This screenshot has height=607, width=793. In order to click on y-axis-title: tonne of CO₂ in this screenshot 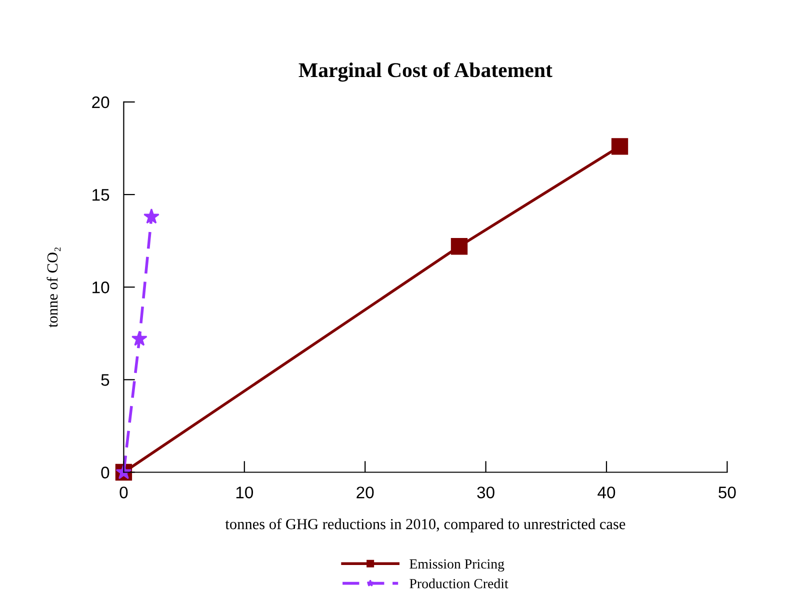, I will do `click(53, 288)`.